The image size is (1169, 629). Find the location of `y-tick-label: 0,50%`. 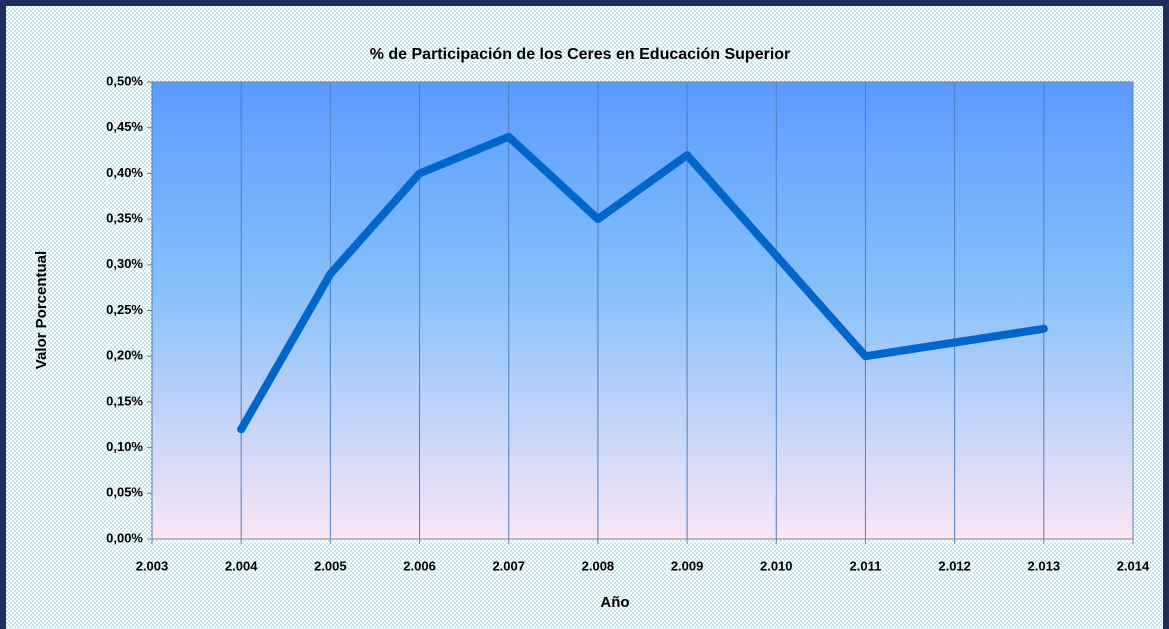

y-tick-label: 0,50% is located at coordinates (124, 80).